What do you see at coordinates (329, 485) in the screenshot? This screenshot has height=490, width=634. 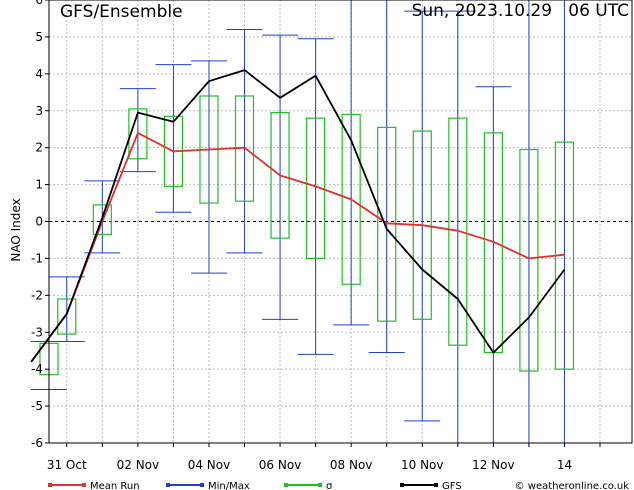 I see `legend-sigma-label: σ` at bounding box center [329, 485].